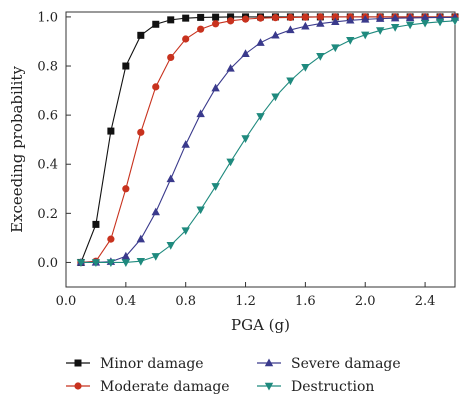 This screenshot has width=474, height=412. Describe the element at coordinates (126, 301) in the screenshot. I see `x-tick-label: 0.4` at that location.